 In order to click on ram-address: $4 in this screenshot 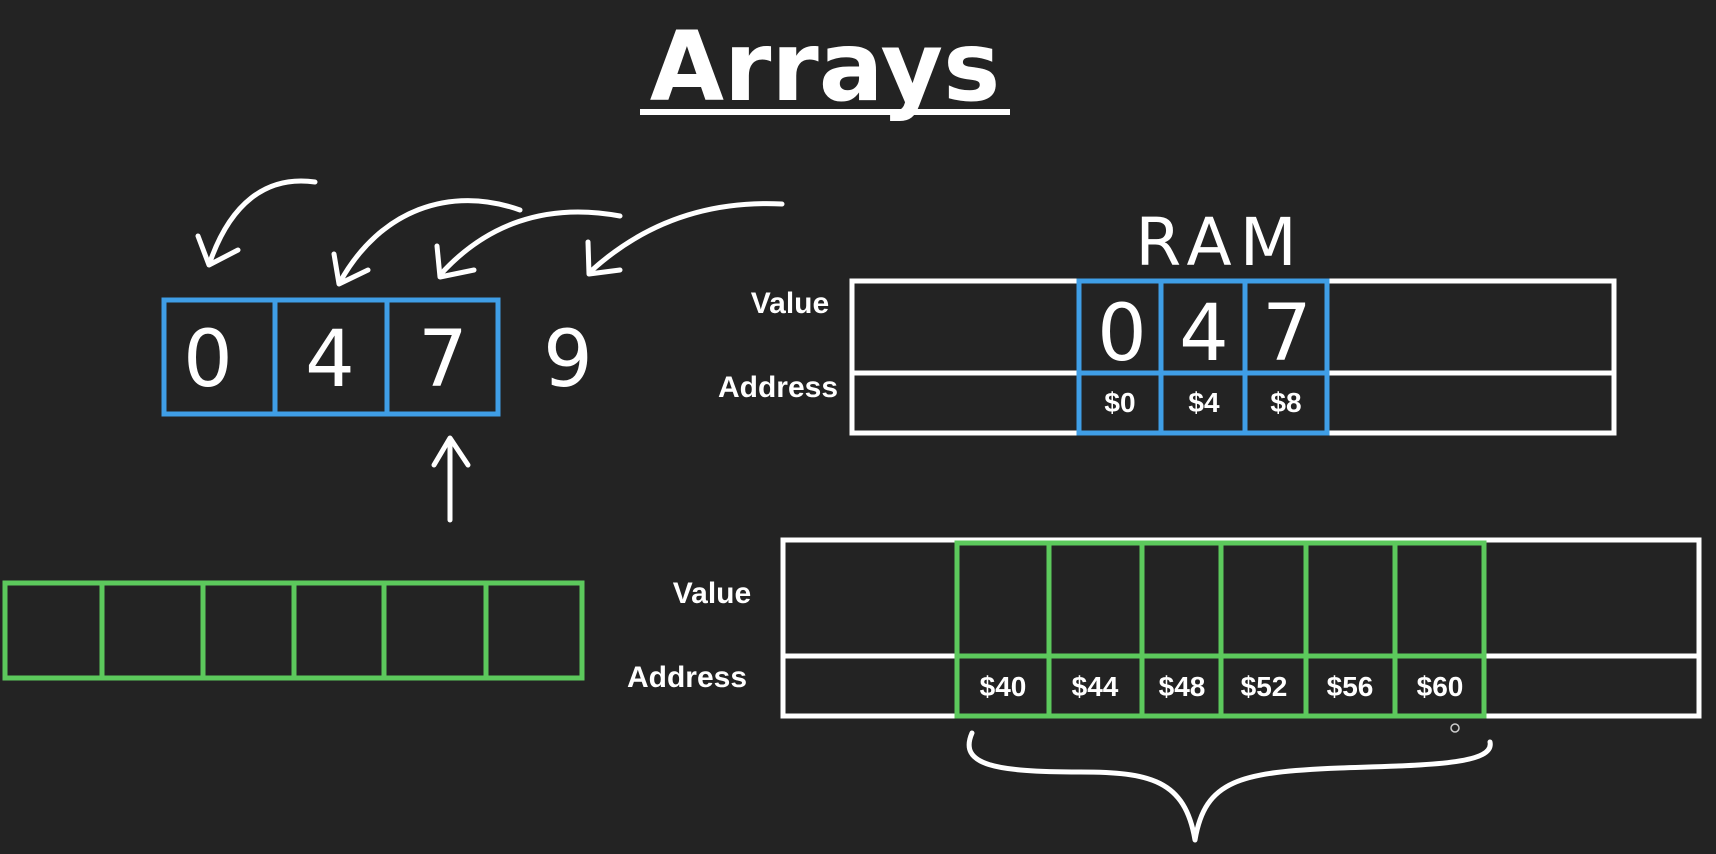, I will do `click(1204, 402)`.